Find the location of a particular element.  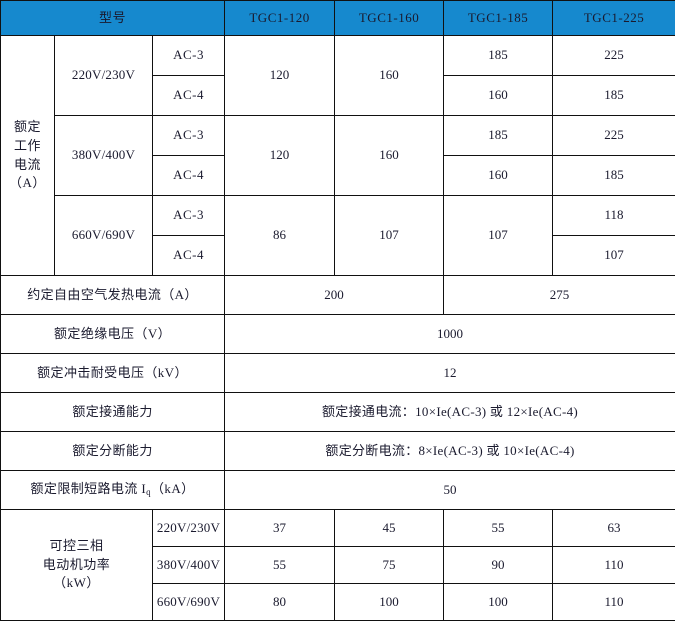

table-row-short-circuit-current: 额定限制短路电流 Iq（kA） 50 is located at coordinates (338, 490).